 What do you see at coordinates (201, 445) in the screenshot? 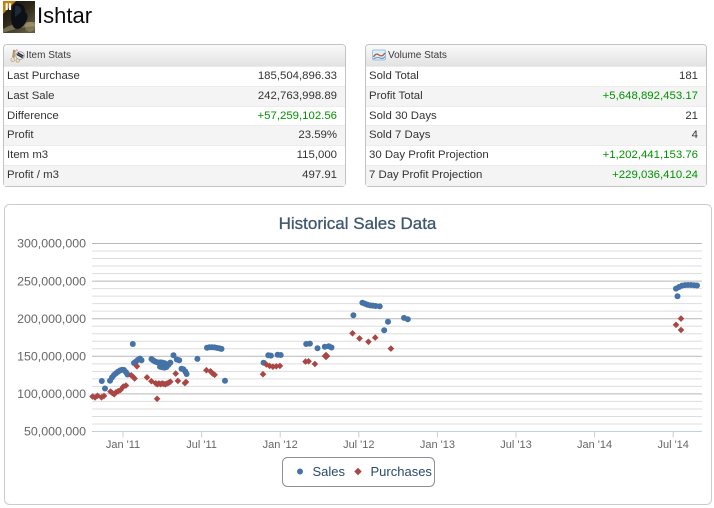
I see `svg-text: Jul '11` at bounding box center [201, 445].